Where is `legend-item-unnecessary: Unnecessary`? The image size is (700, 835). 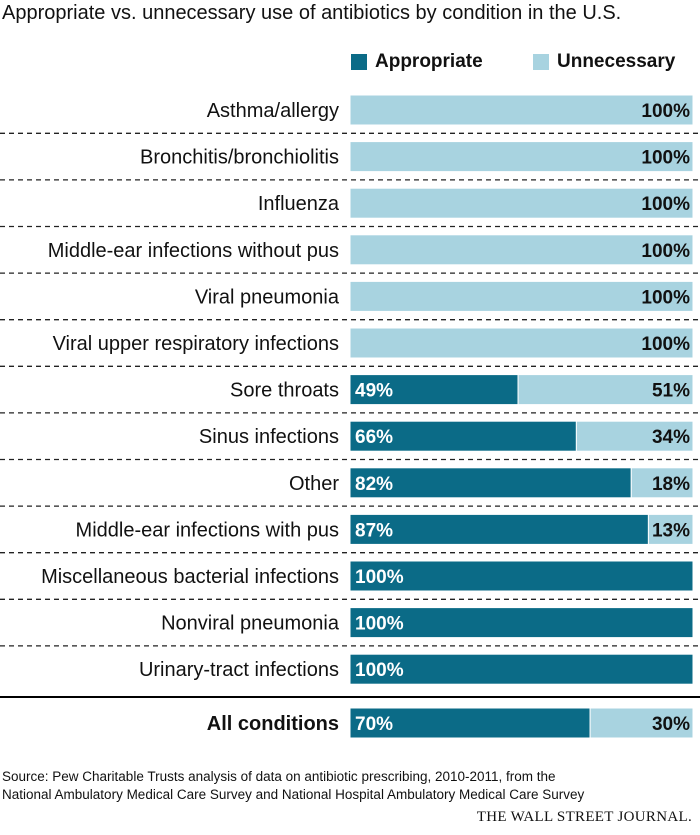
legend-item-unnecessary: Unnecessary is located at coordinates (604, 62).